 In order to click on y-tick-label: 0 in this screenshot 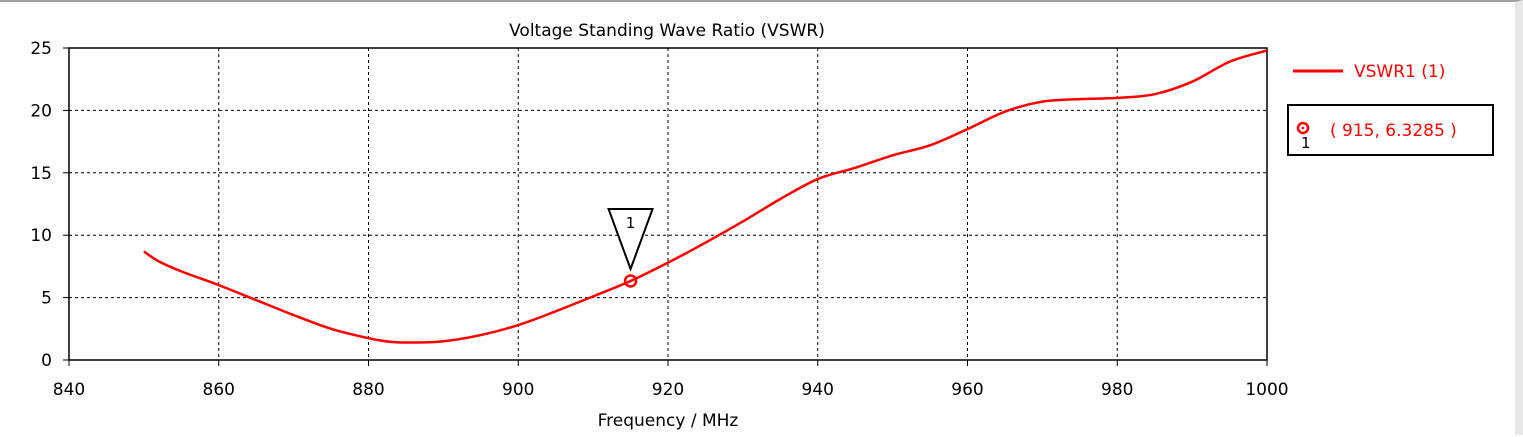, I will do `click(46, 361)`.